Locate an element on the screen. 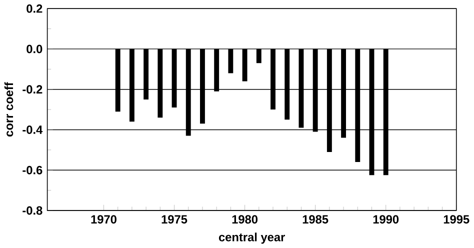 This screenshot has width=474, height=248. x-tick-label: 1970 is located at coordinates (103, 219).